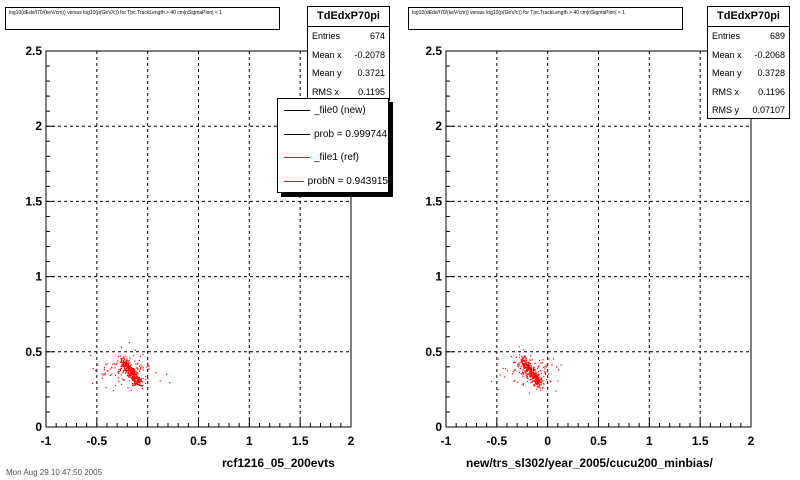 The height and width of the screenshot is (480, 800). Describe the element at coordinates (748, 73) in the screenshot. I see `stats-row: Mean y 0.3728` at that location.